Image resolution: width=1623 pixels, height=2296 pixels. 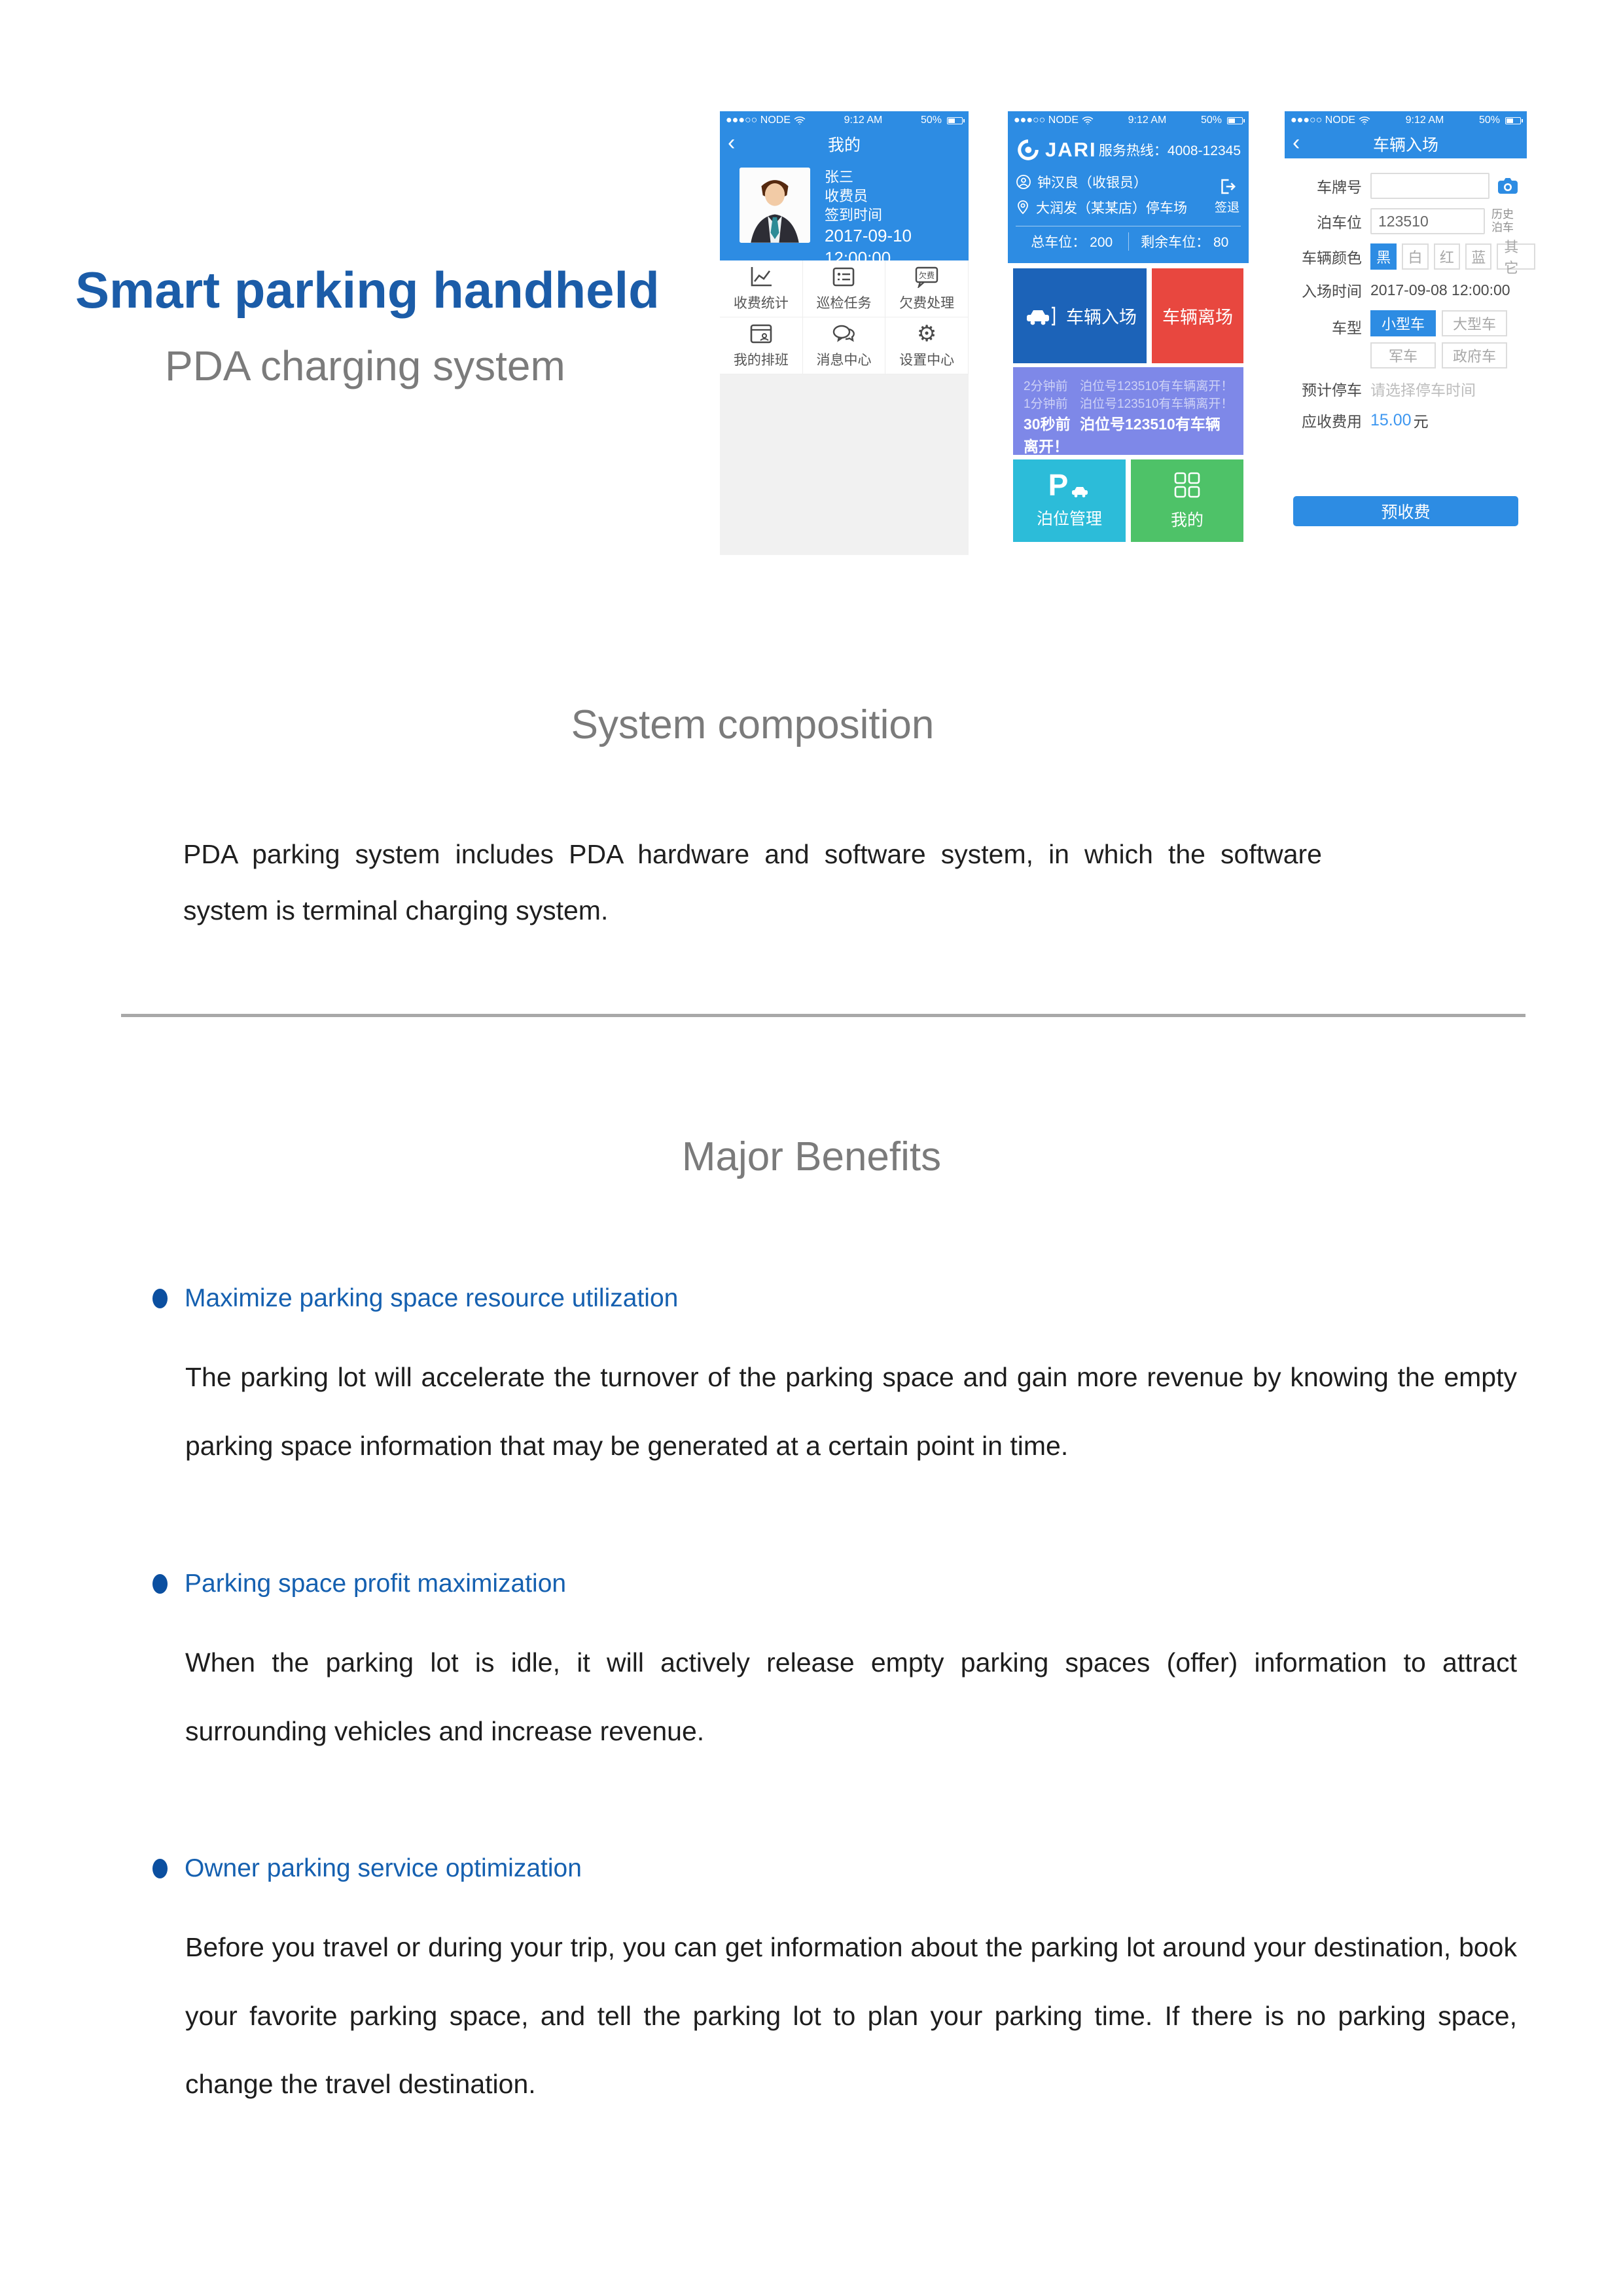 I want to click on color-chip-blue: 蓝, so click(x=1478, y=256).